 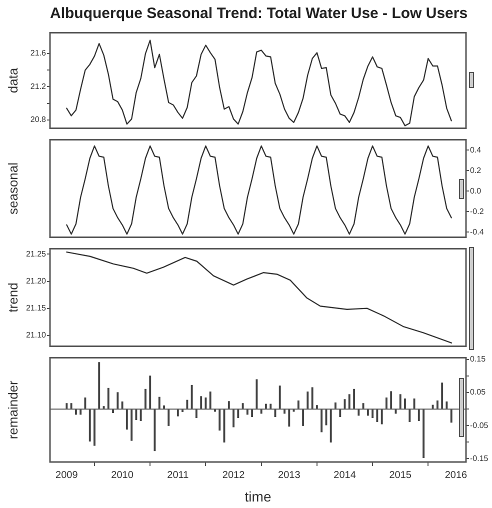 I want to click on x-axis-title: time, so click(x=258, y=496).